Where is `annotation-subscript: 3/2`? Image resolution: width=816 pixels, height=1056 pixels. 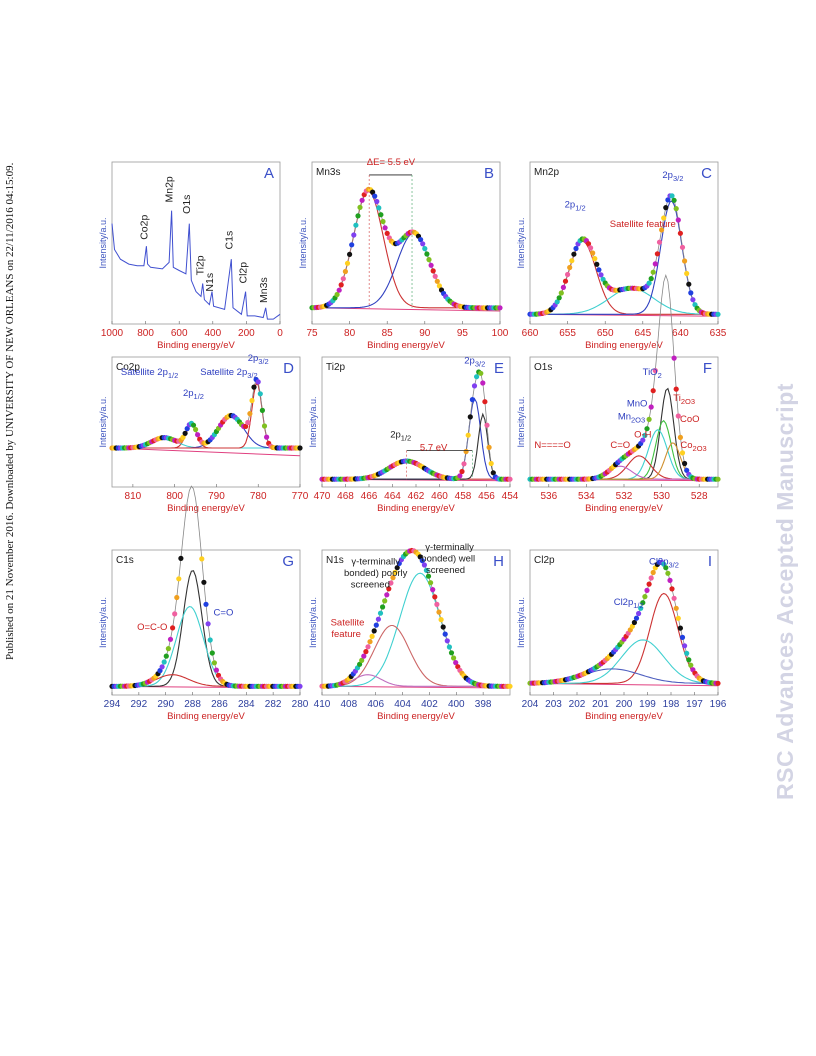 annotation-subscript: 3/2 is located at coordinates (263, 361).